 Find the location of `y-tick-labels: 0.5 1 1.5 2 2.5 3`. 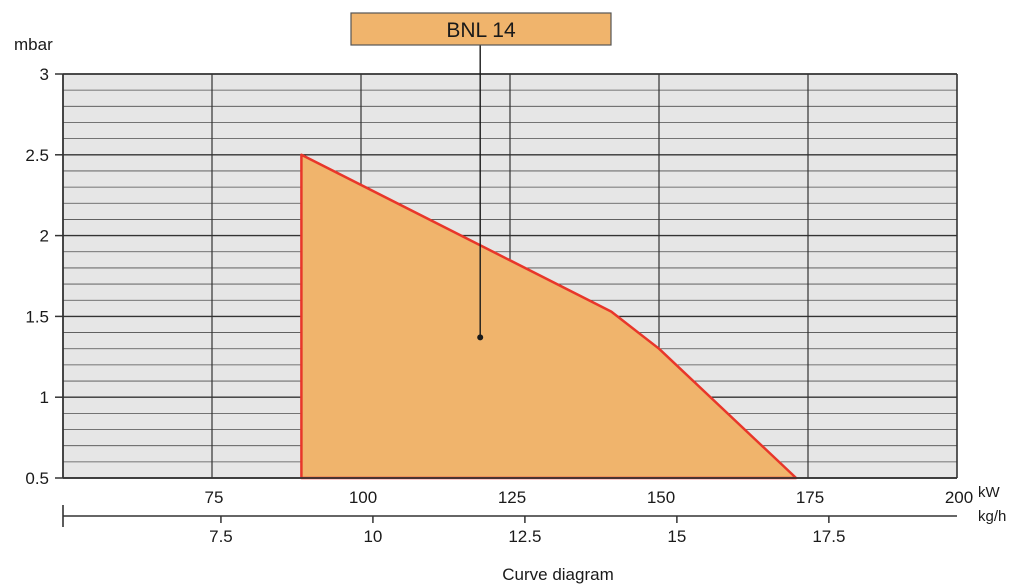

y-tick-labels: 0.5 1 1.5 2 2.5 3 is located at coordinates (37, 276).